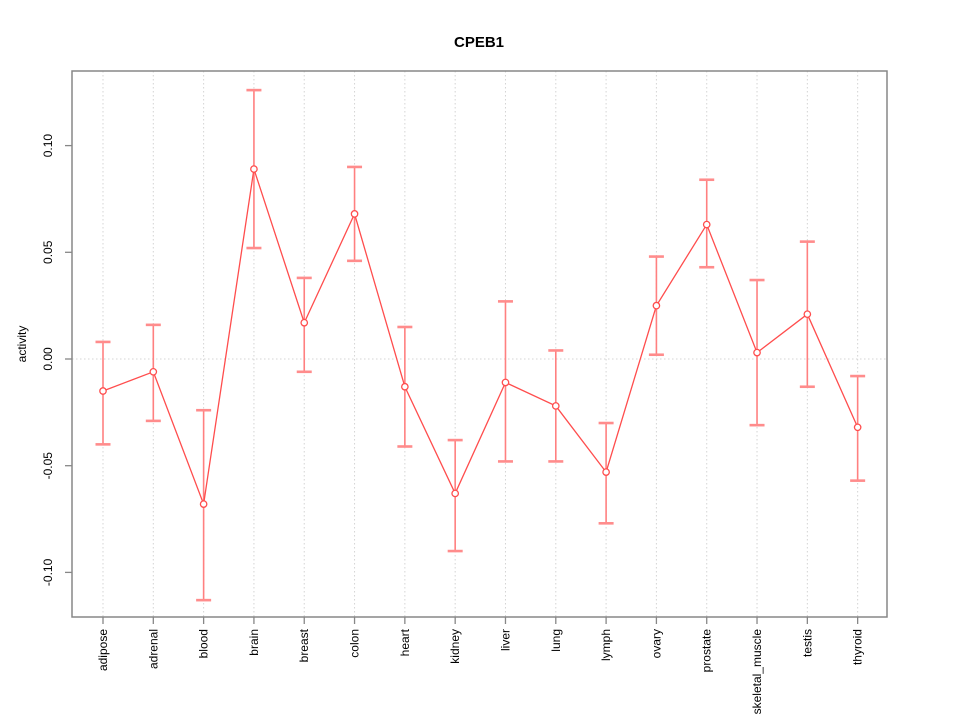  What do you see at coordinates (48, 572) in the screenshot?
I see `y-tick-label: -0.10` at bounding box center [48, 572].